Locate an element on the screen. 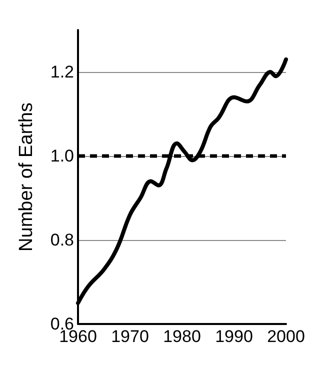 The height and width of the screenshot is (376, 330). y-axis-title: Number of Earths is located at coordinates (26, 177).